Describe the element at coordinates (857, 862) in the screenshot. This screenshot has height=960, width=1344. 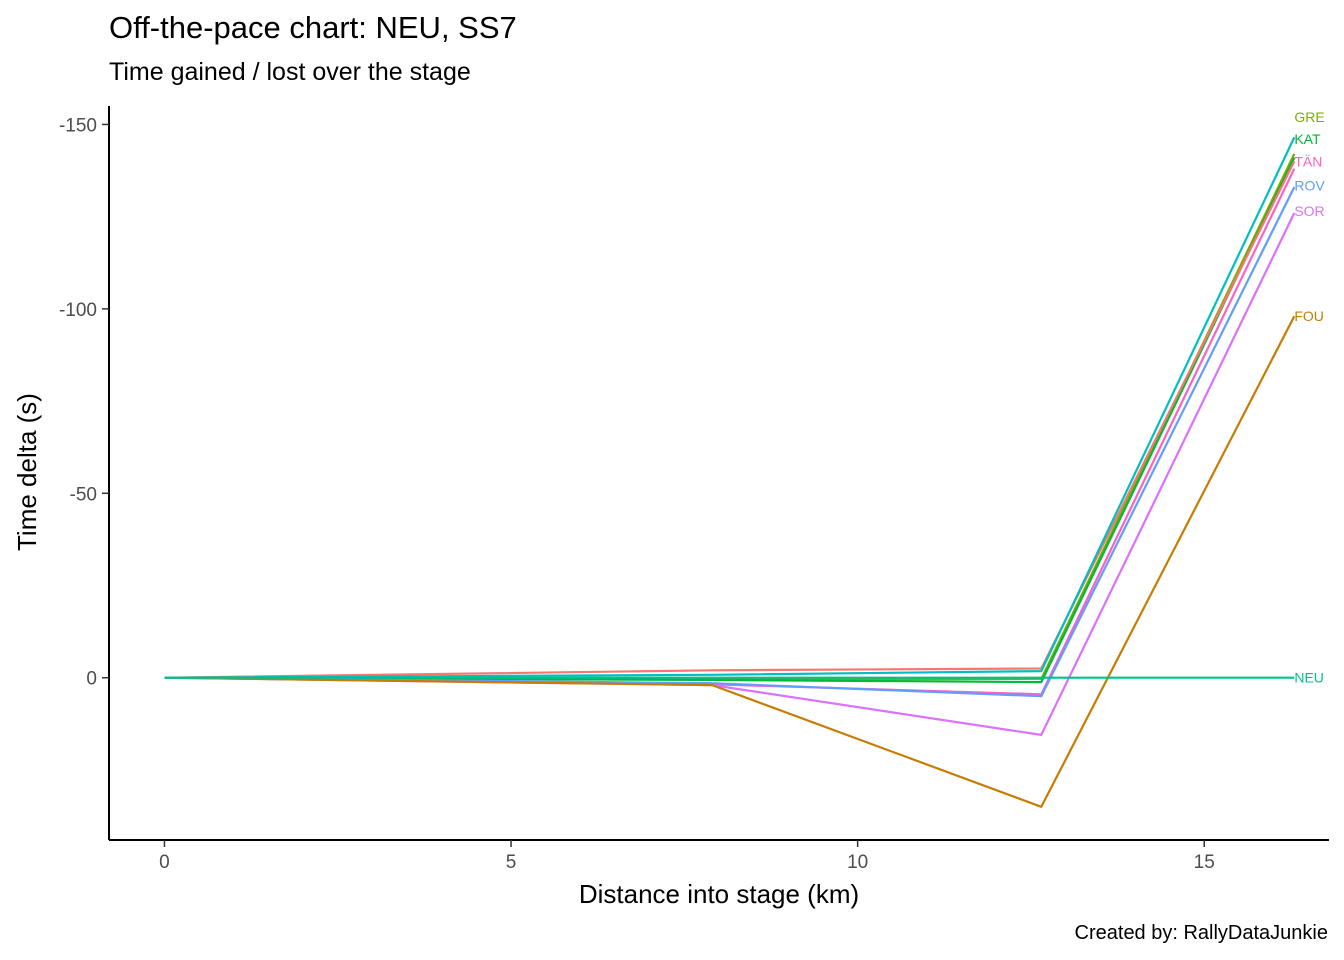
I see `x-tick-label: 10` at that location.